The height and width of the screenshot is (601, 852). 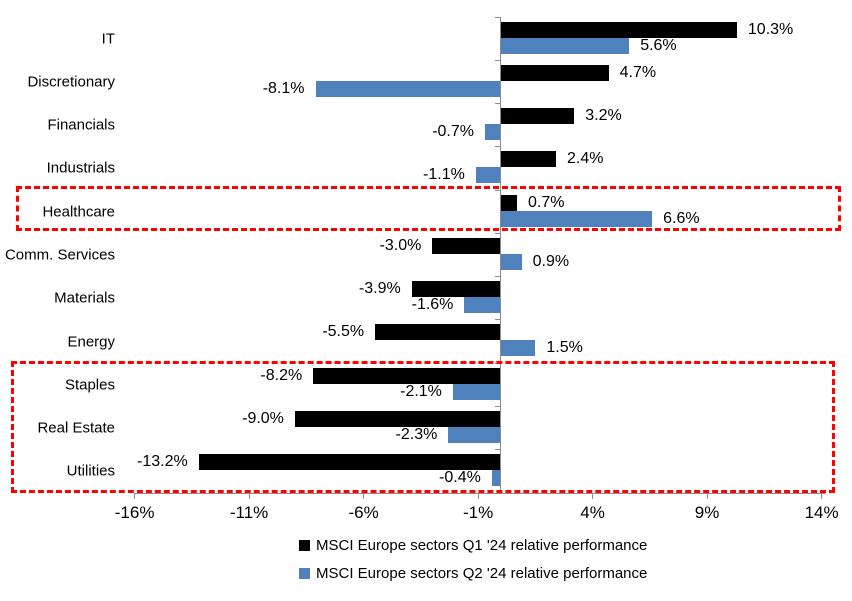 I want to click on bar-q1-materials, so click(x=456, y=289).